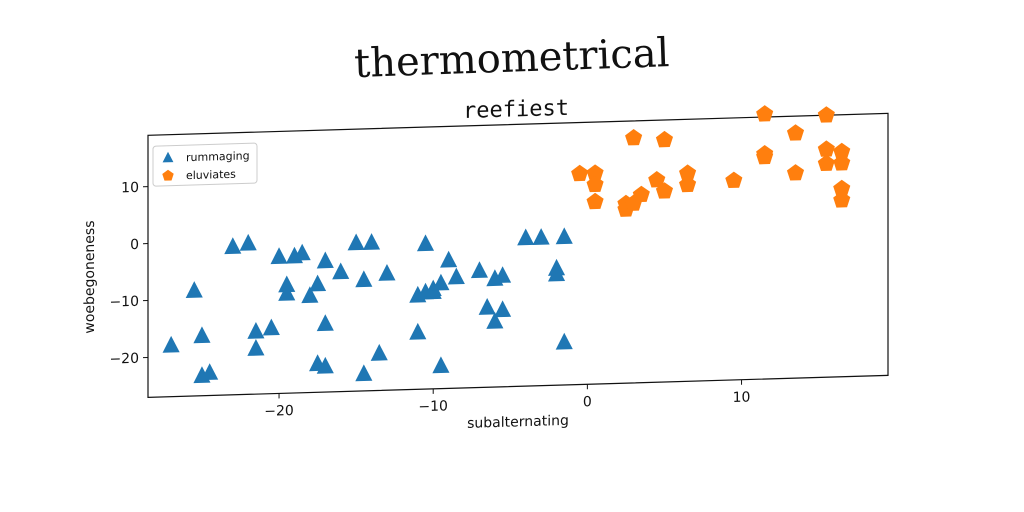 This screenshot has width=1024, height=512. Describe the element at coordinates (433, 406) in the screenshot. I see `x-tick-label: −10` at that location.